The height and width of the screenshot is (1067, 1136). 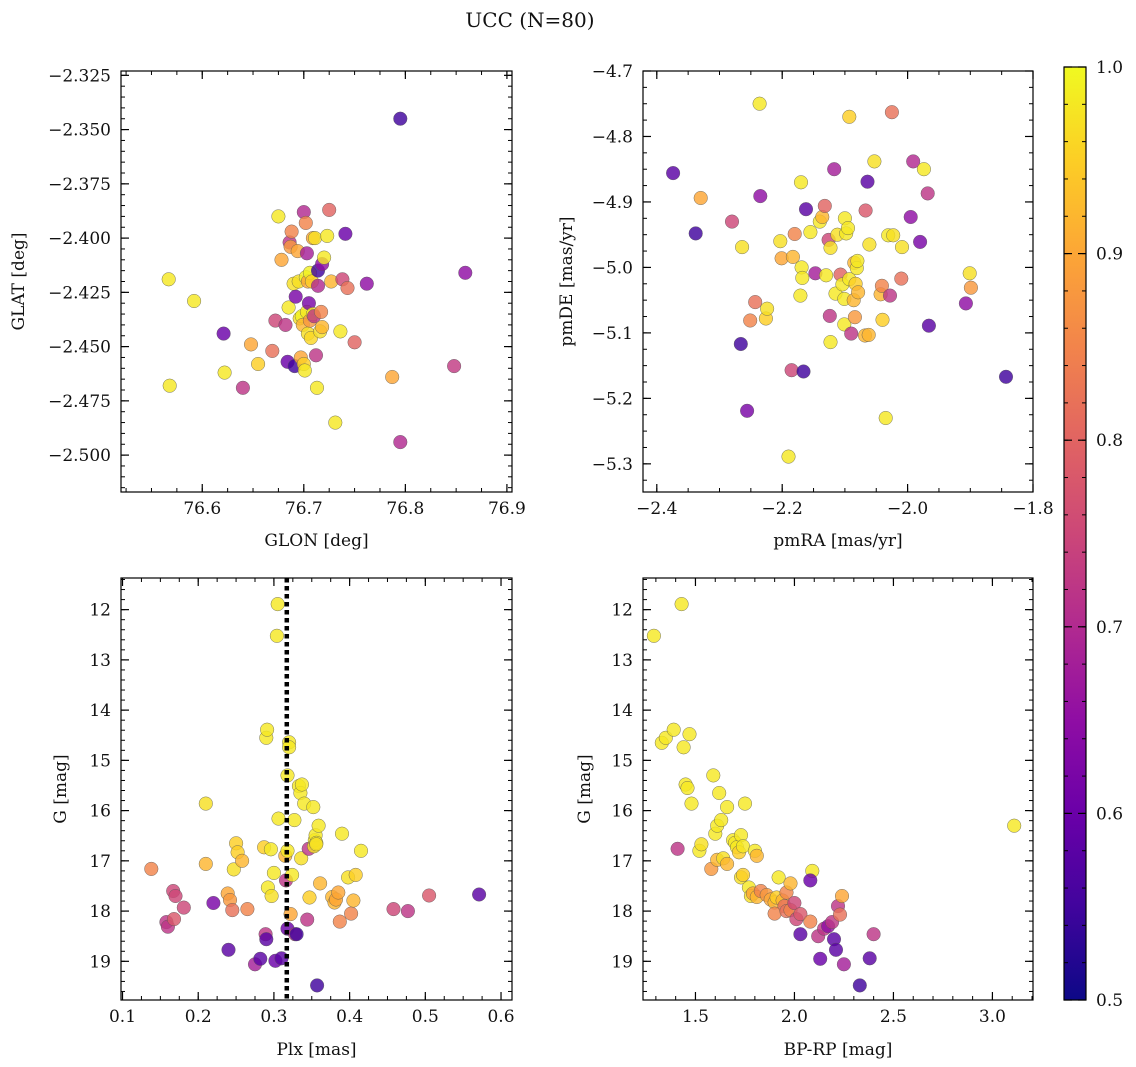 What do you see at coordinates (316, 541) in the screenshot?
I see `x-axis-label: GLON [deg]` at bounding box center [316, 541].